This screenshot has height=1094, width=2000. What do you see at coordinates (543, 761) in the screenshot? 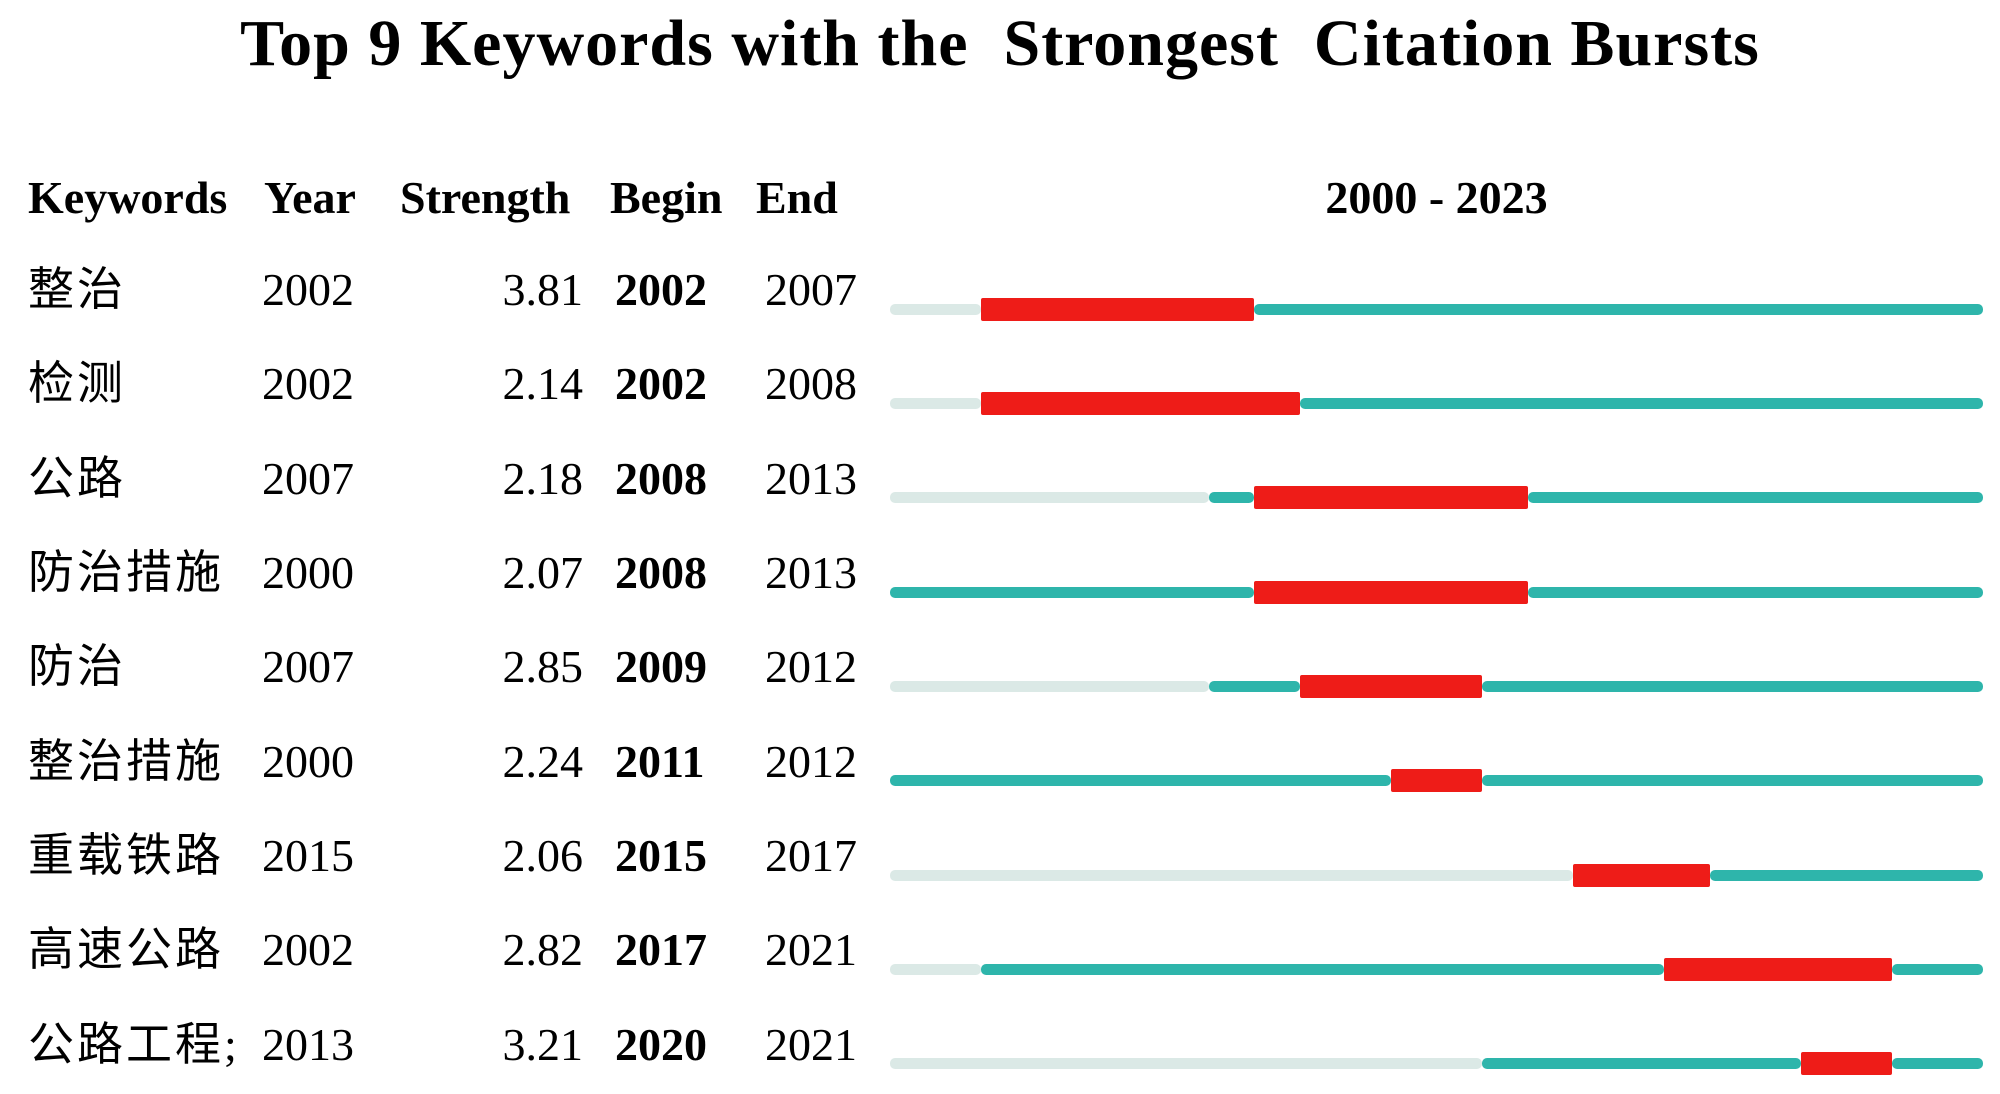
I see `strength-cell: 2.24` at bounding box center [543, 761].